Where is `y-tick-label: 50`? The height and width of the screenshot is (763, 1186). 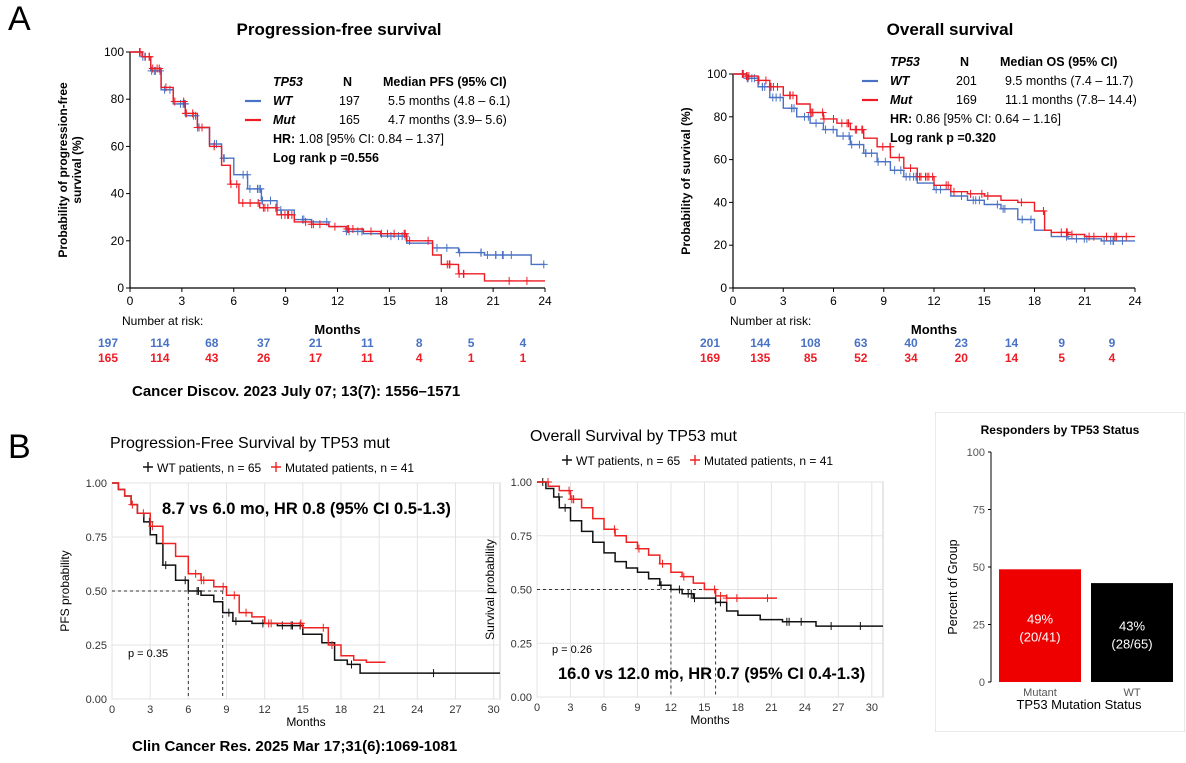 y-tick-label: 50 is located at coordinates (979, 568).